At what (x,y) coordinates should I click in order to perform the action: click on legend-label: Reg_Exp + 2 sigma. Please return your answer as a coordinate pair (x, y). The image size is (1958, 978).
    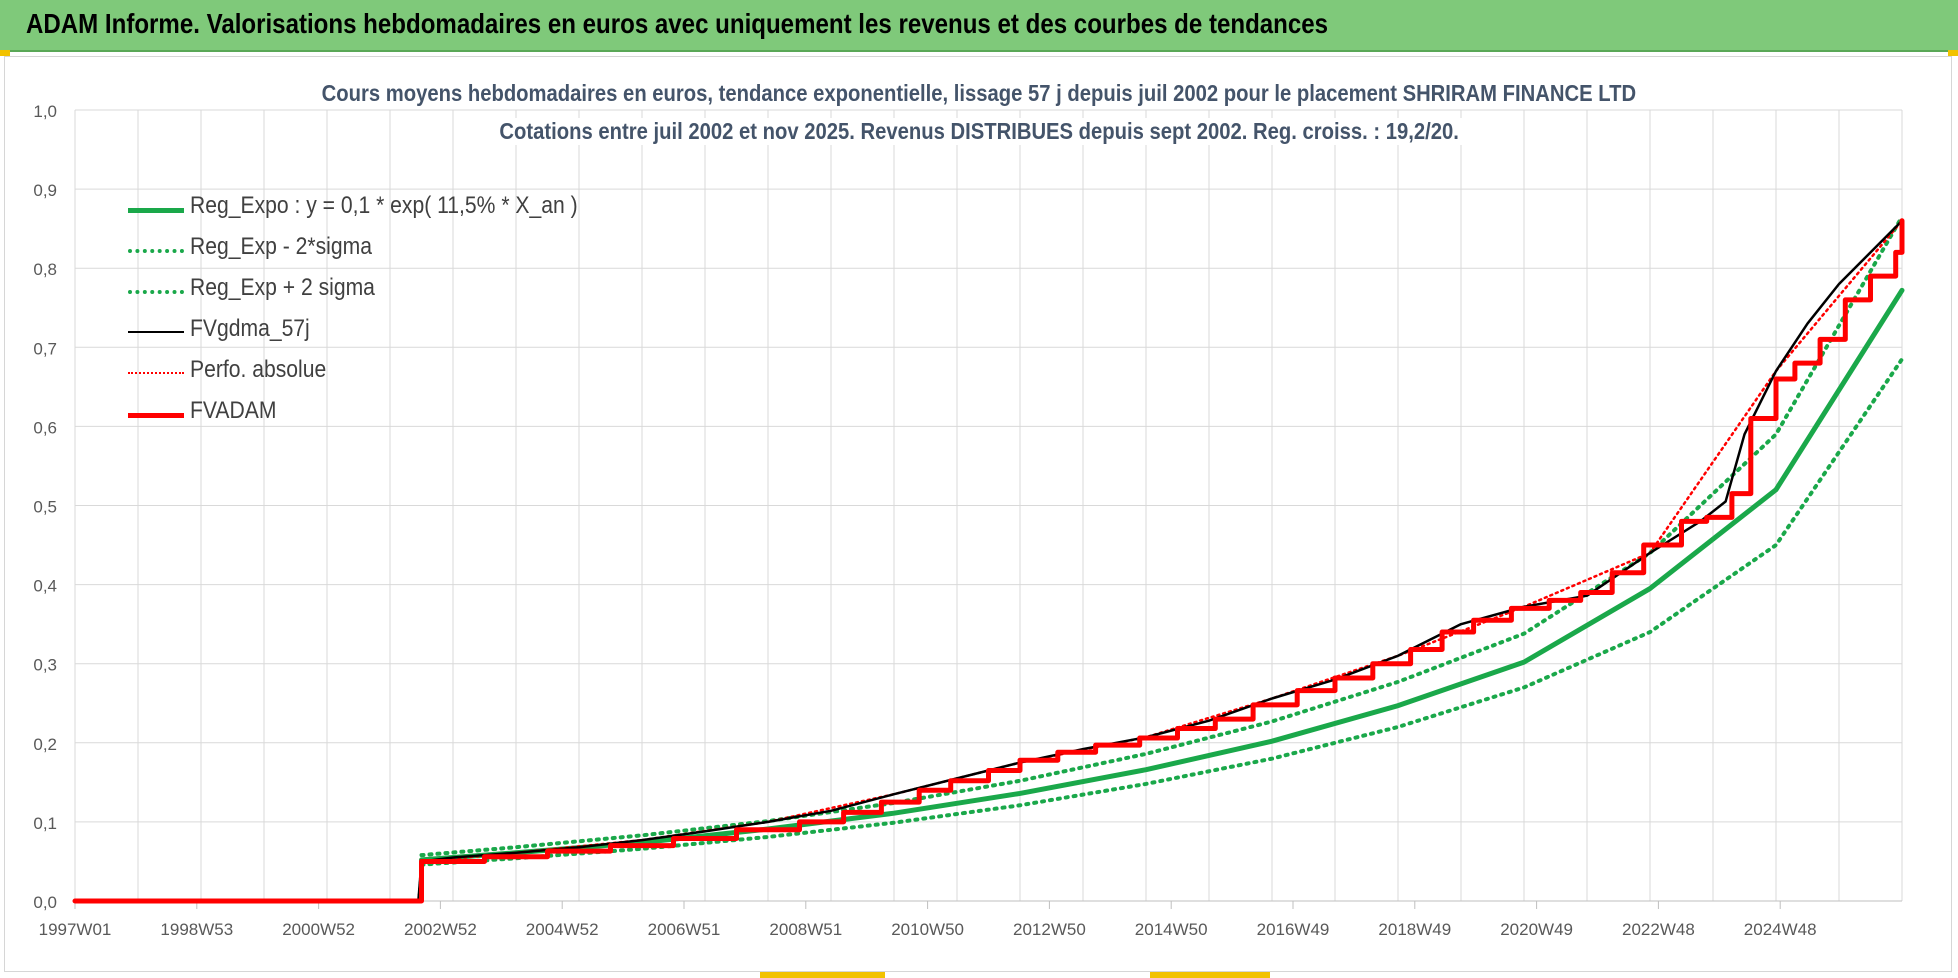
    Looking at the image, I should click on (282, 287).